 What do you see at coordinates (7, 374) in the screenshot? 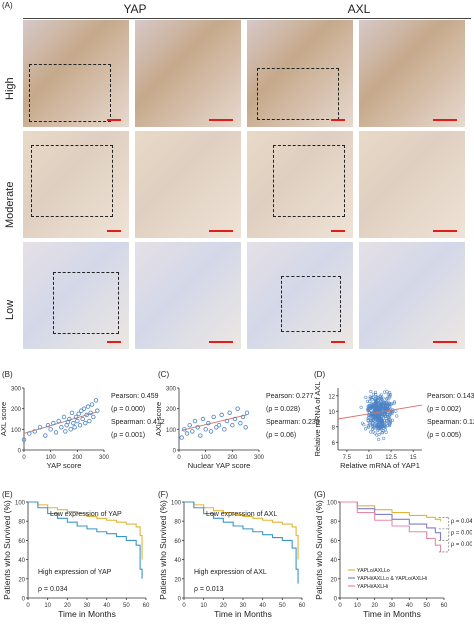
I see `panel-label-b: (B)` at bounding box center [7, 374].